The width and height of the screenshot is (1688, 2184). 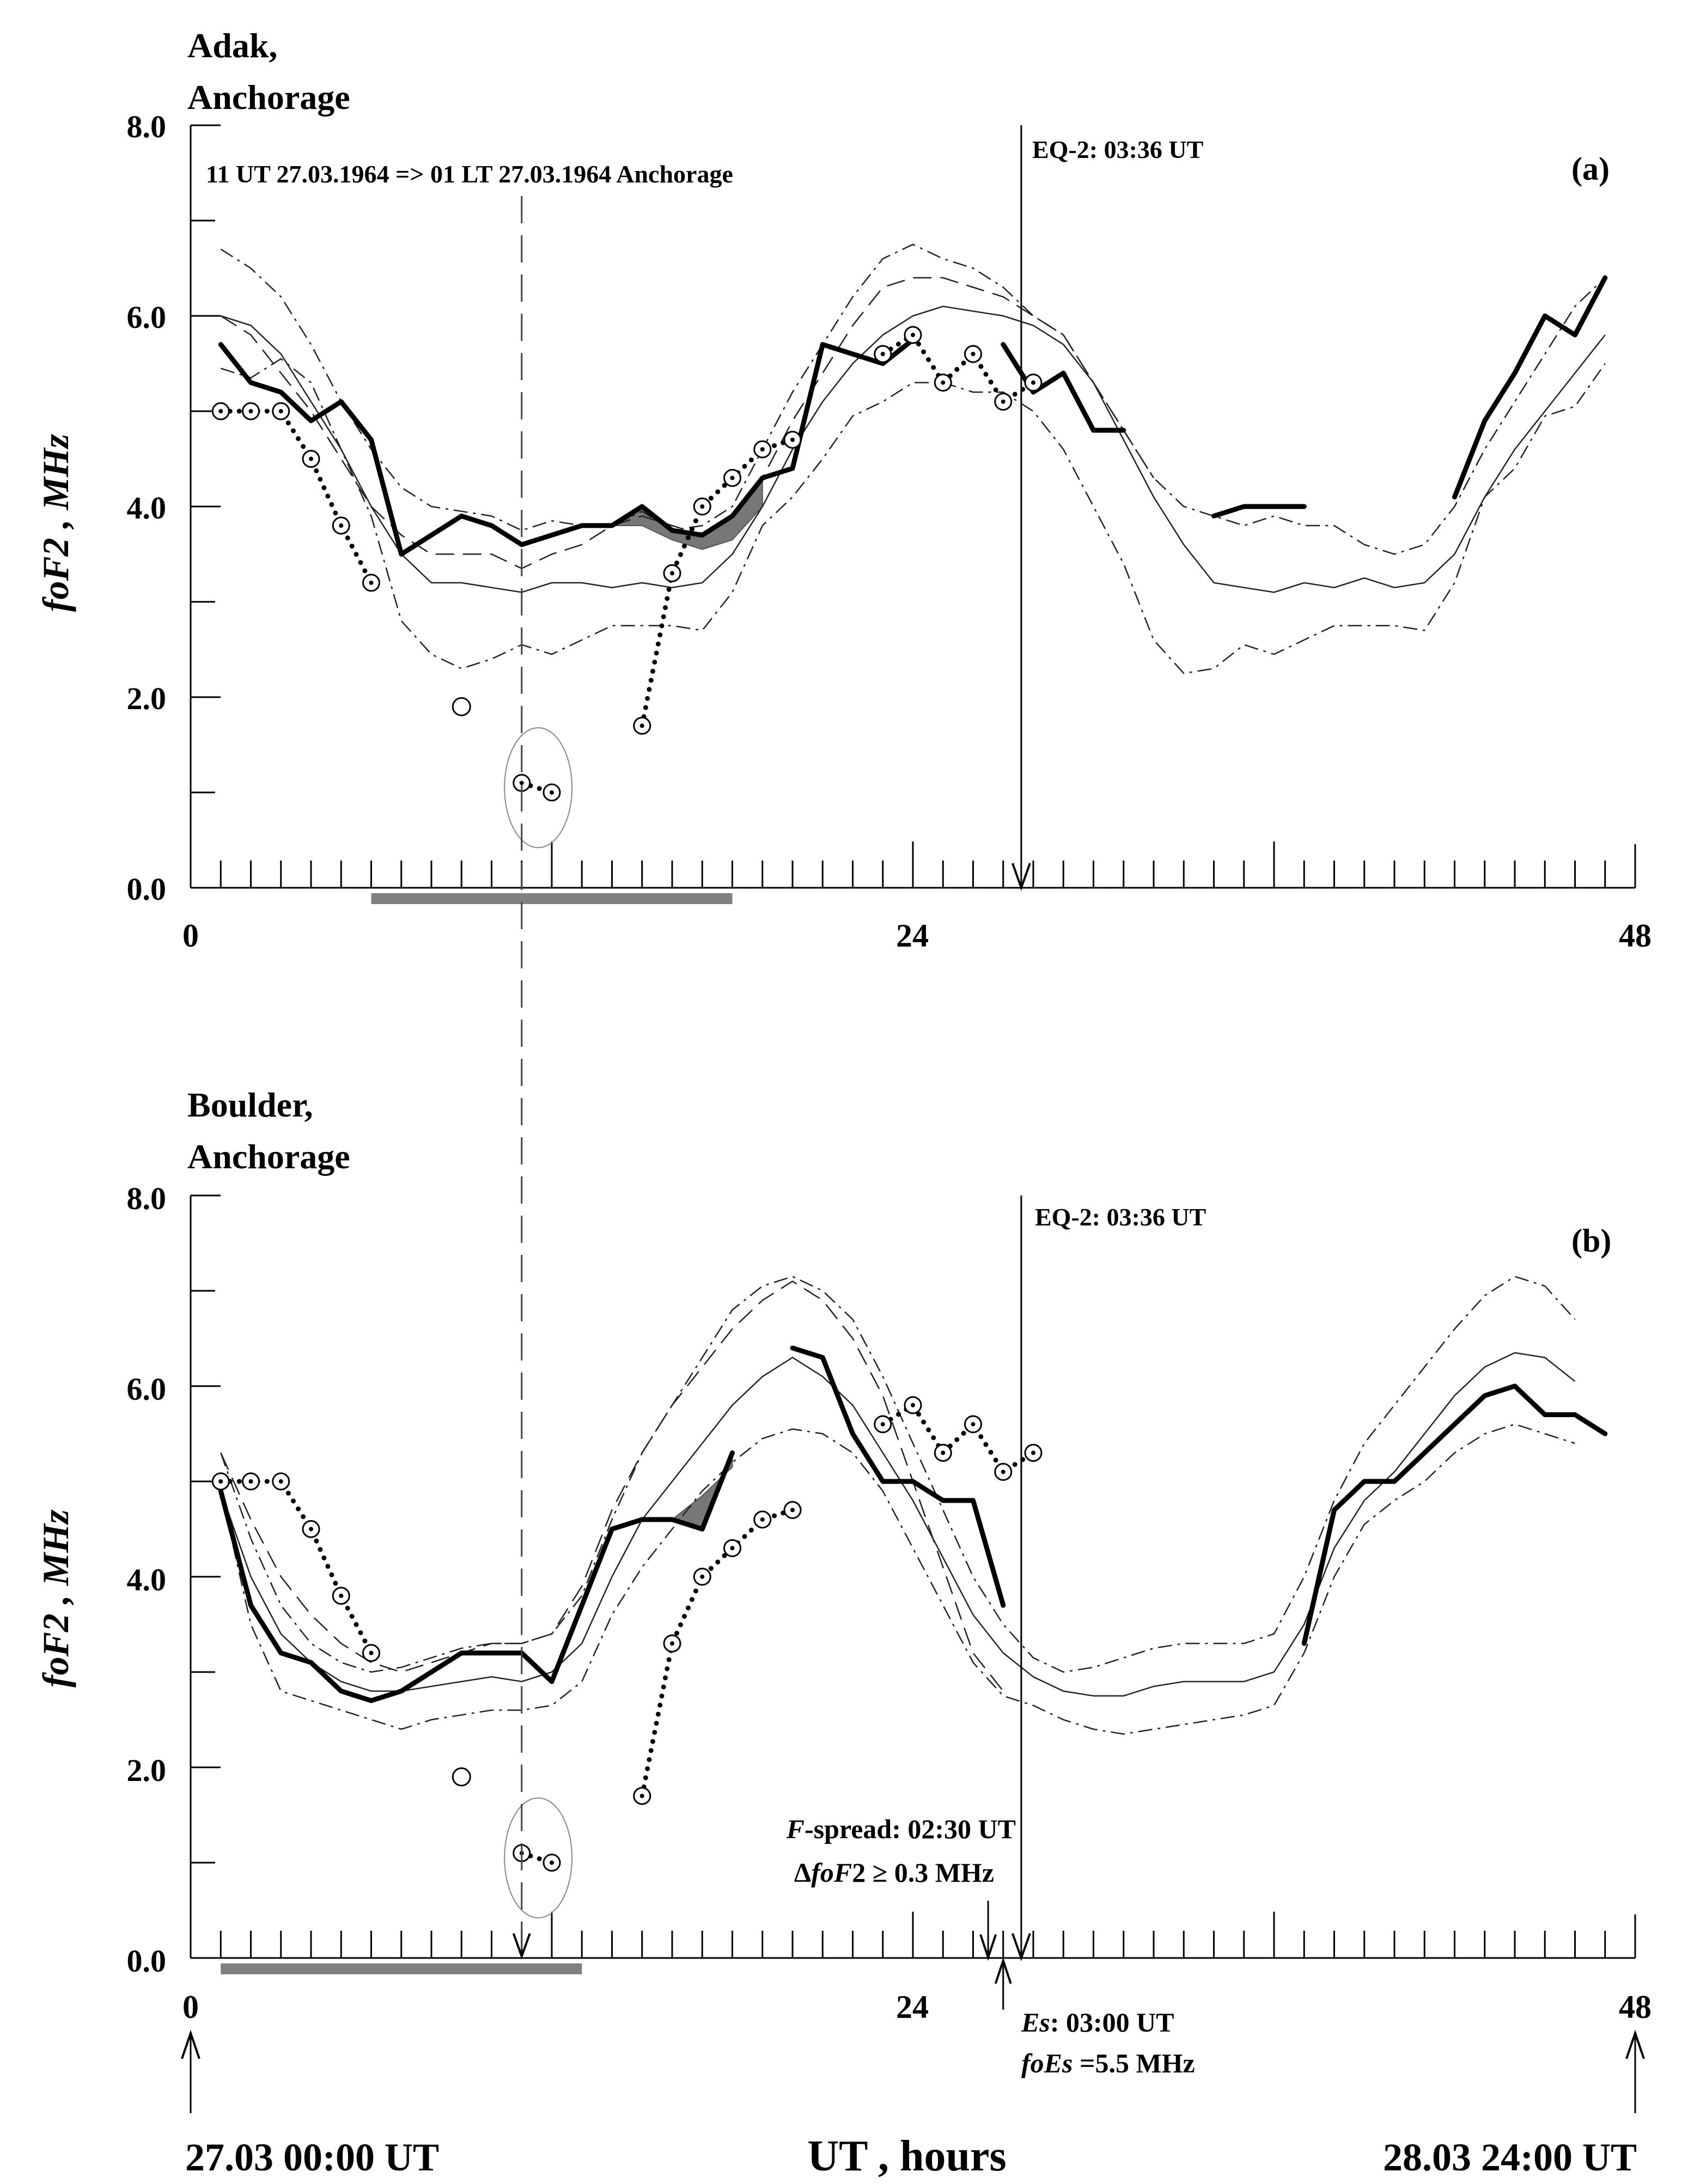 I want to click on y-tick-label: 8.0, so click(x=147, y=126).